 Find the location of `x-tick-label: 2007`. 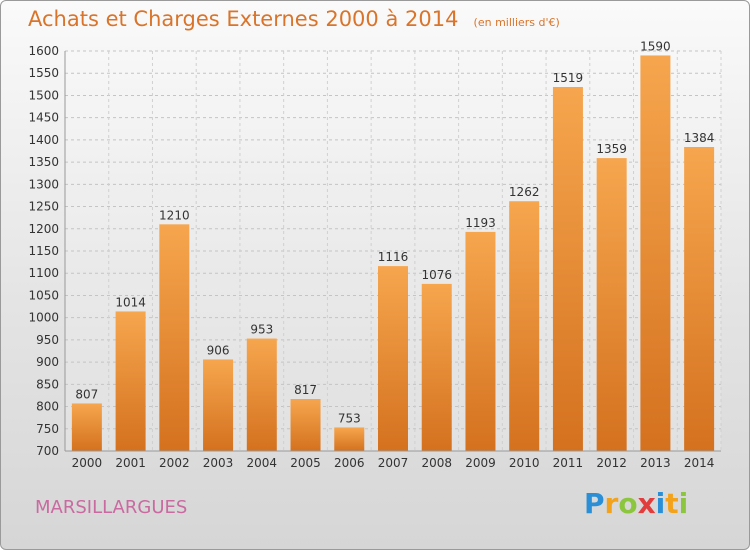

x-tick-label: 2007 is located at coordinates (393, 463).